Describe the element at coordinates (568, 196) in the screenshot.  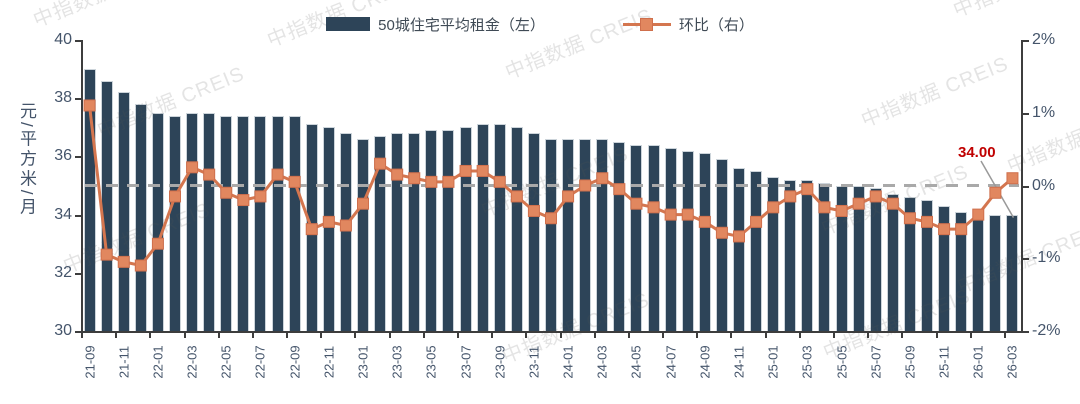
I see `line-marker-24-01: 24-01: -0.15%` at that location.